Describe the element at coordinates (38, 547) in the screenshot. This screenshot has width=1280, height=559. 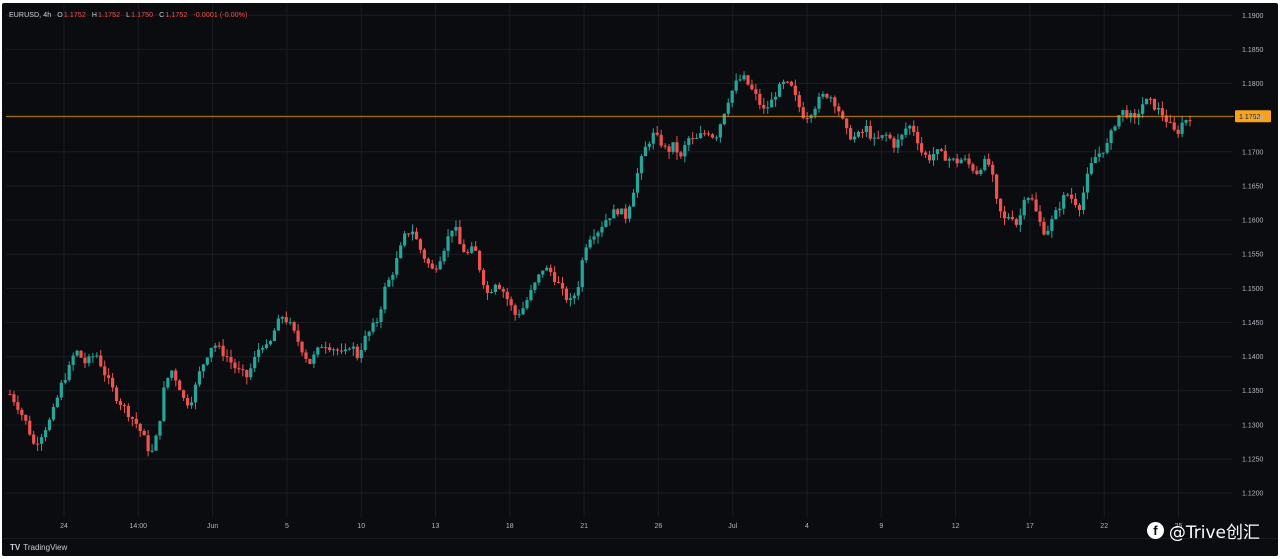
I see `tradingview-logo: TV TradingView` at that location.